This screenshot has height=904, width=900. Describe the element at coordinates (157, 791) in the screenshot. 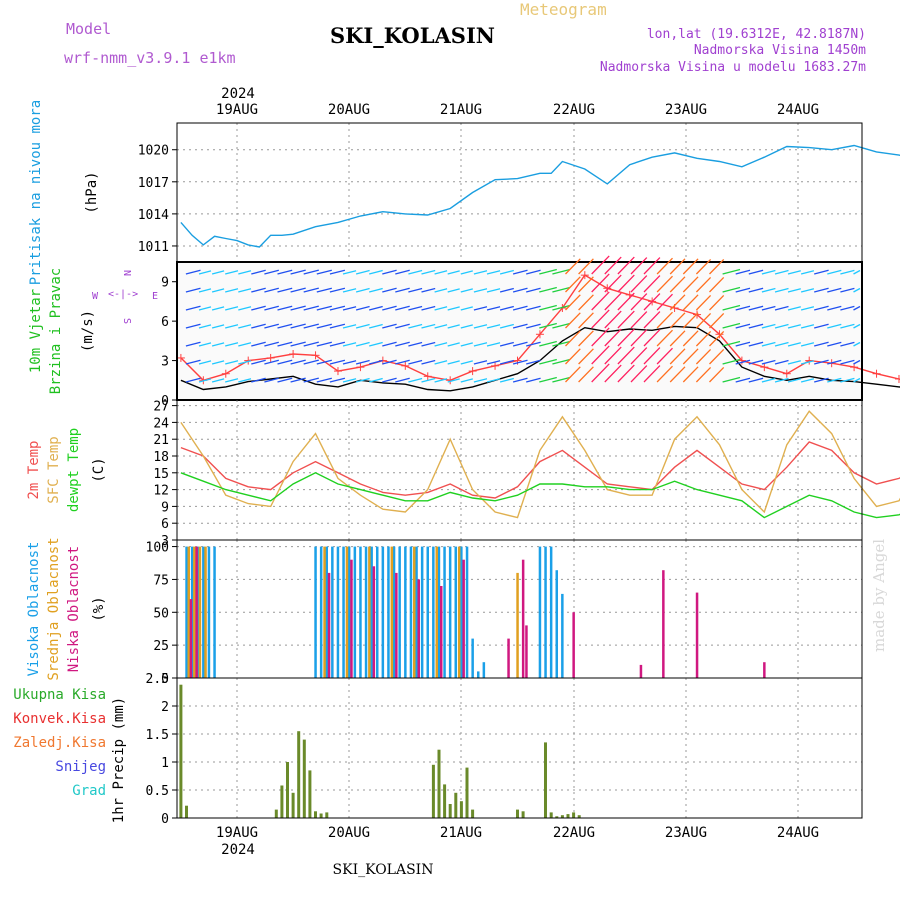

I see `ytick-label: 0.5` at that location.